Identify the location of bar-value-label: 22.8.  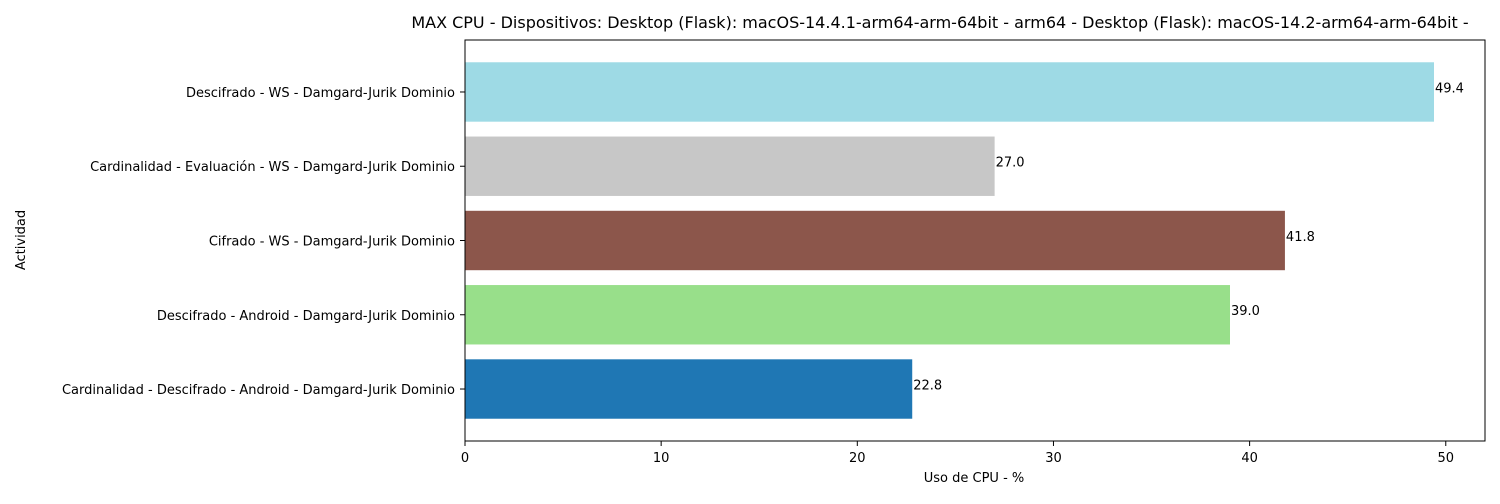
(927, 385).